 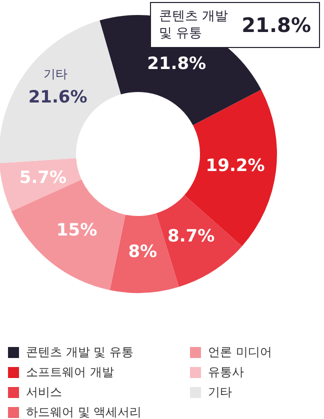 What do you see at coordinates (194, 25) in the screenshot?
I see `slice-label: 콘텐츠 개발 및 유통` at bounding box center [194, 25].